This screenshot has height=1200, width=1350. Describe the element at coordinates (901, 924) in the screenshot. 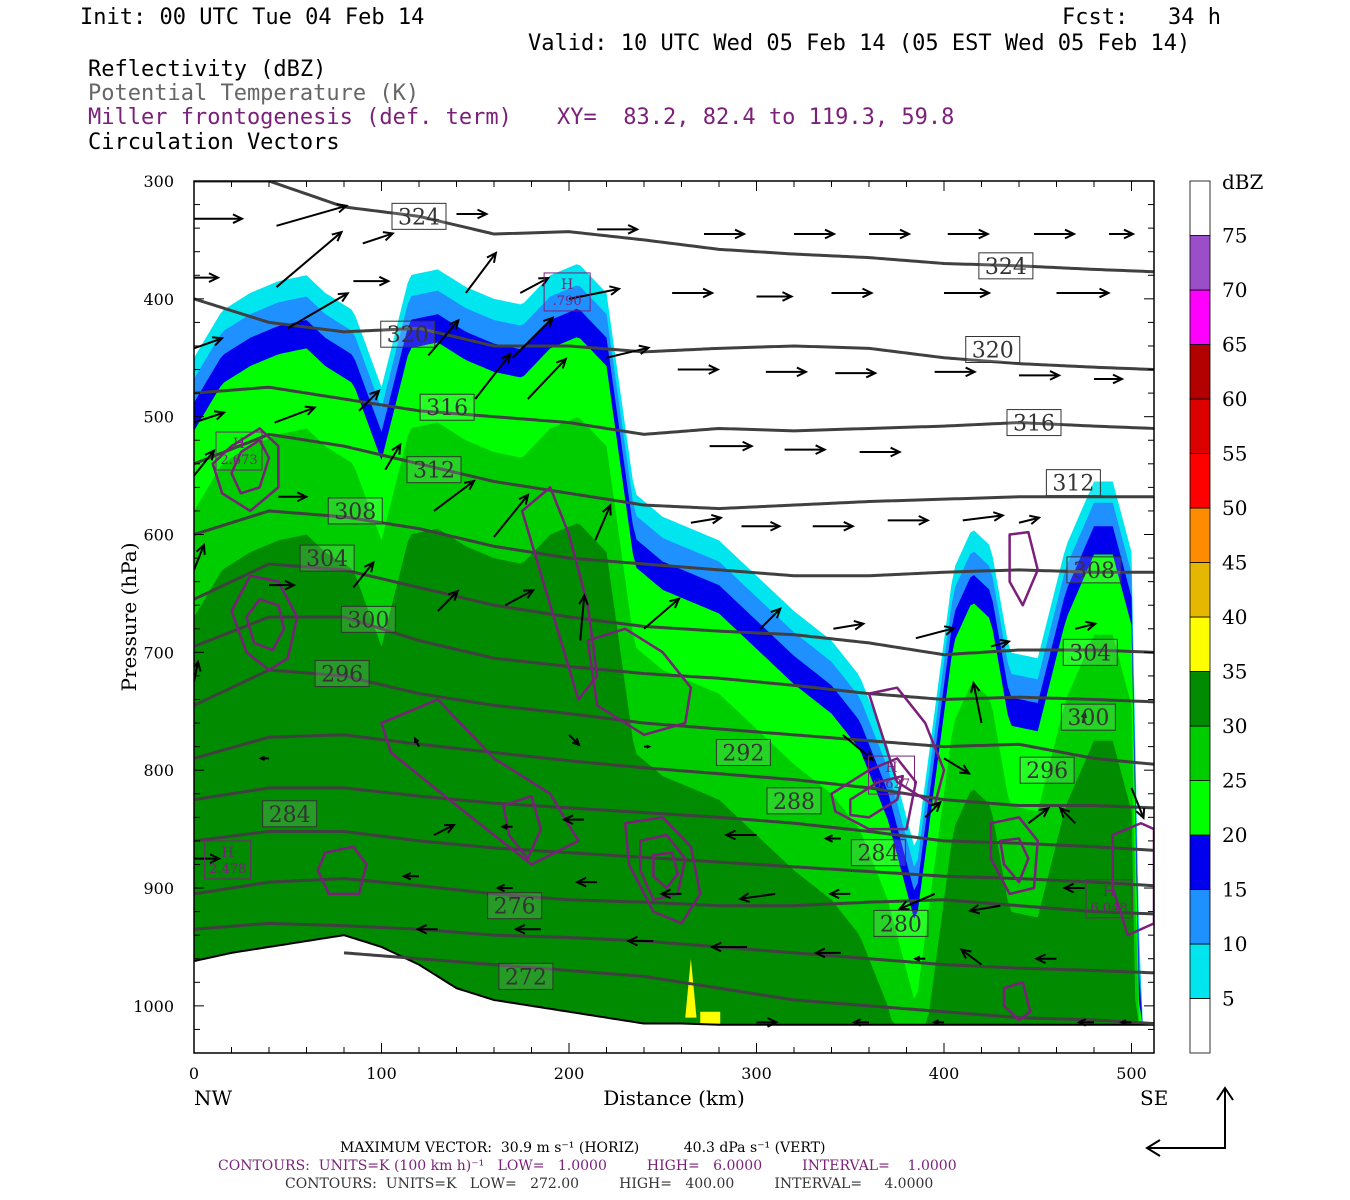

I see `theta-label-text: 280` at that location.